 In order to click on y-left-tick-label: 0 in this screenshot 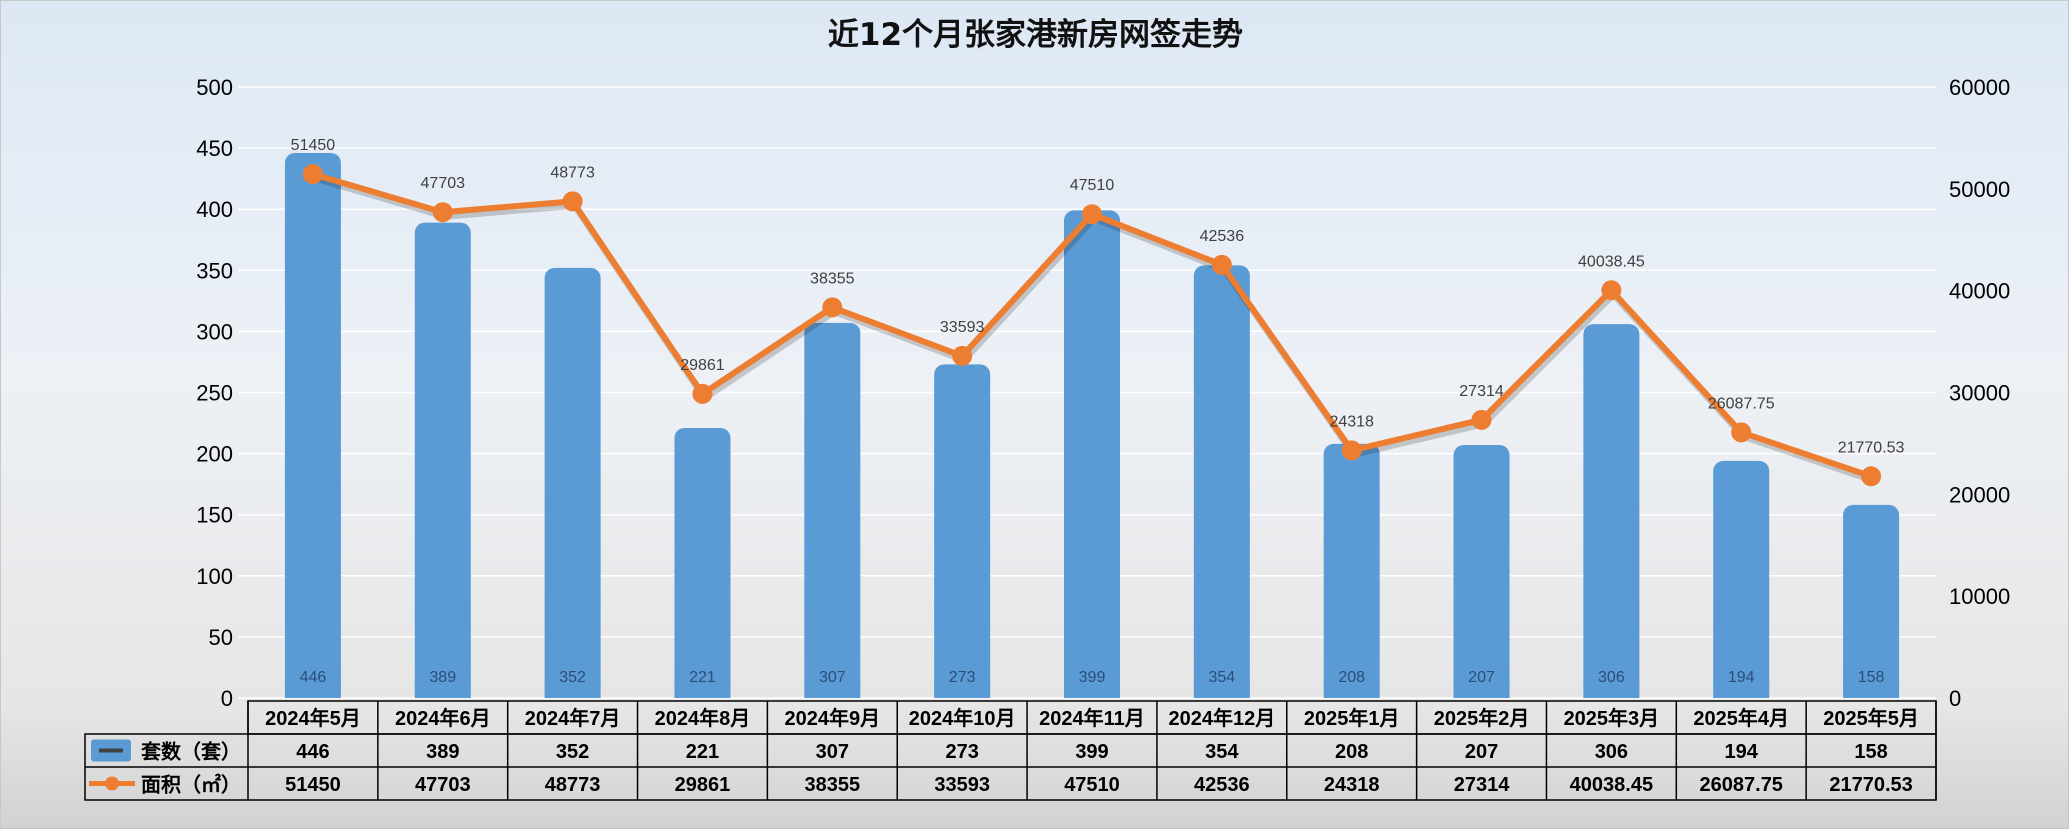, I will do `click(227, 698)`.